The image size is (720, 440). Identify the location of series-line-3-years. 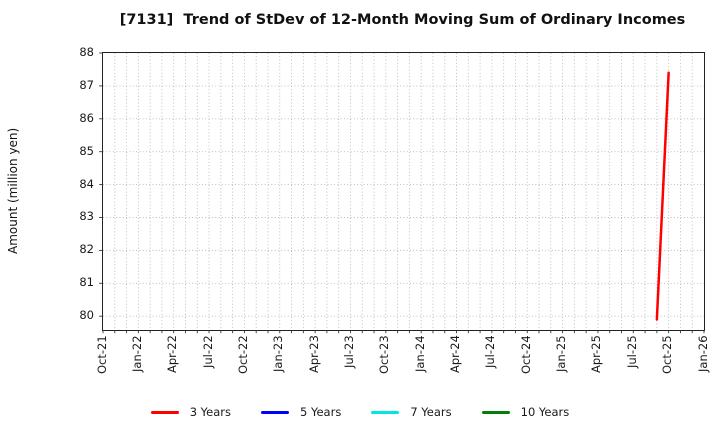
(662, 196).